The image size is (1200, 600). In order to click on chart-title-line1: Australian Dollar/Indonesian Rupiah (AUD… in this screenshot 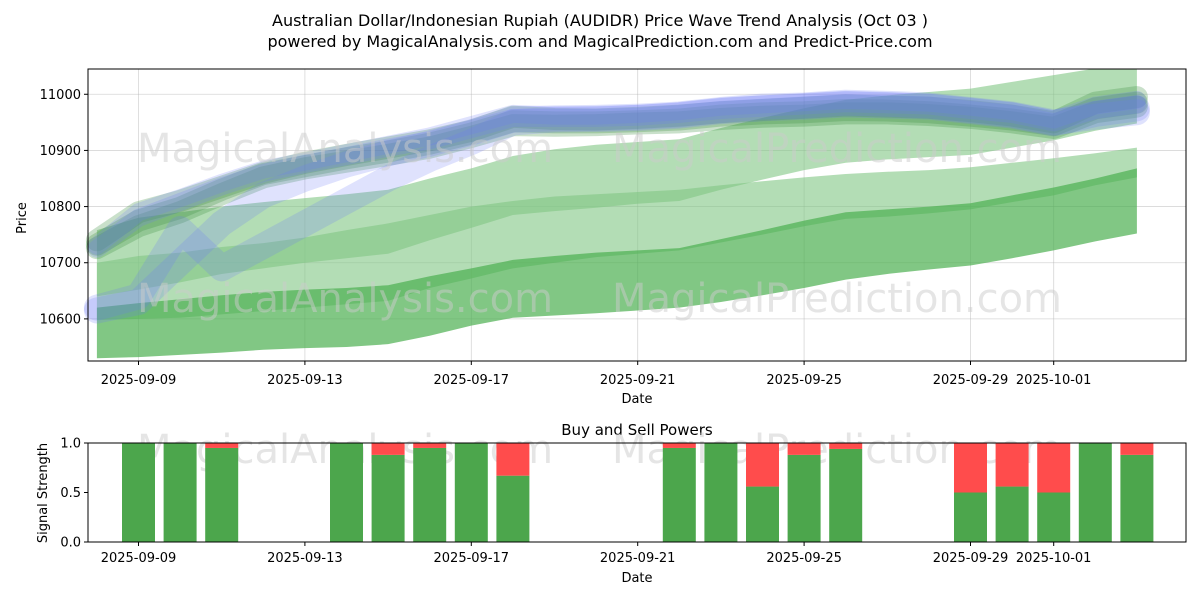, I will do `click(600, 20)`.